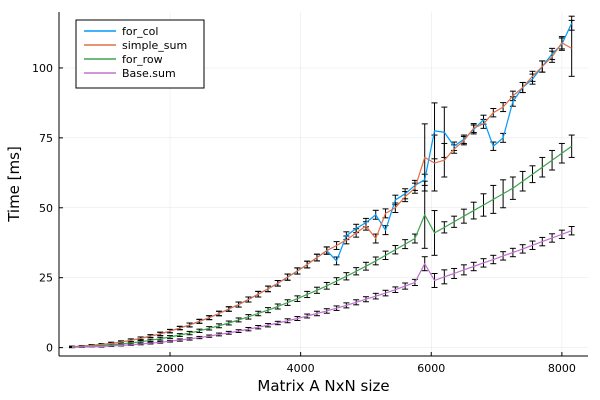 The height and width of the screenshot is (400, 600). What do you see at coordinates (142, 59) in the screenshot?
I see `legend-label: for_row` at bounding box center [142, 59].